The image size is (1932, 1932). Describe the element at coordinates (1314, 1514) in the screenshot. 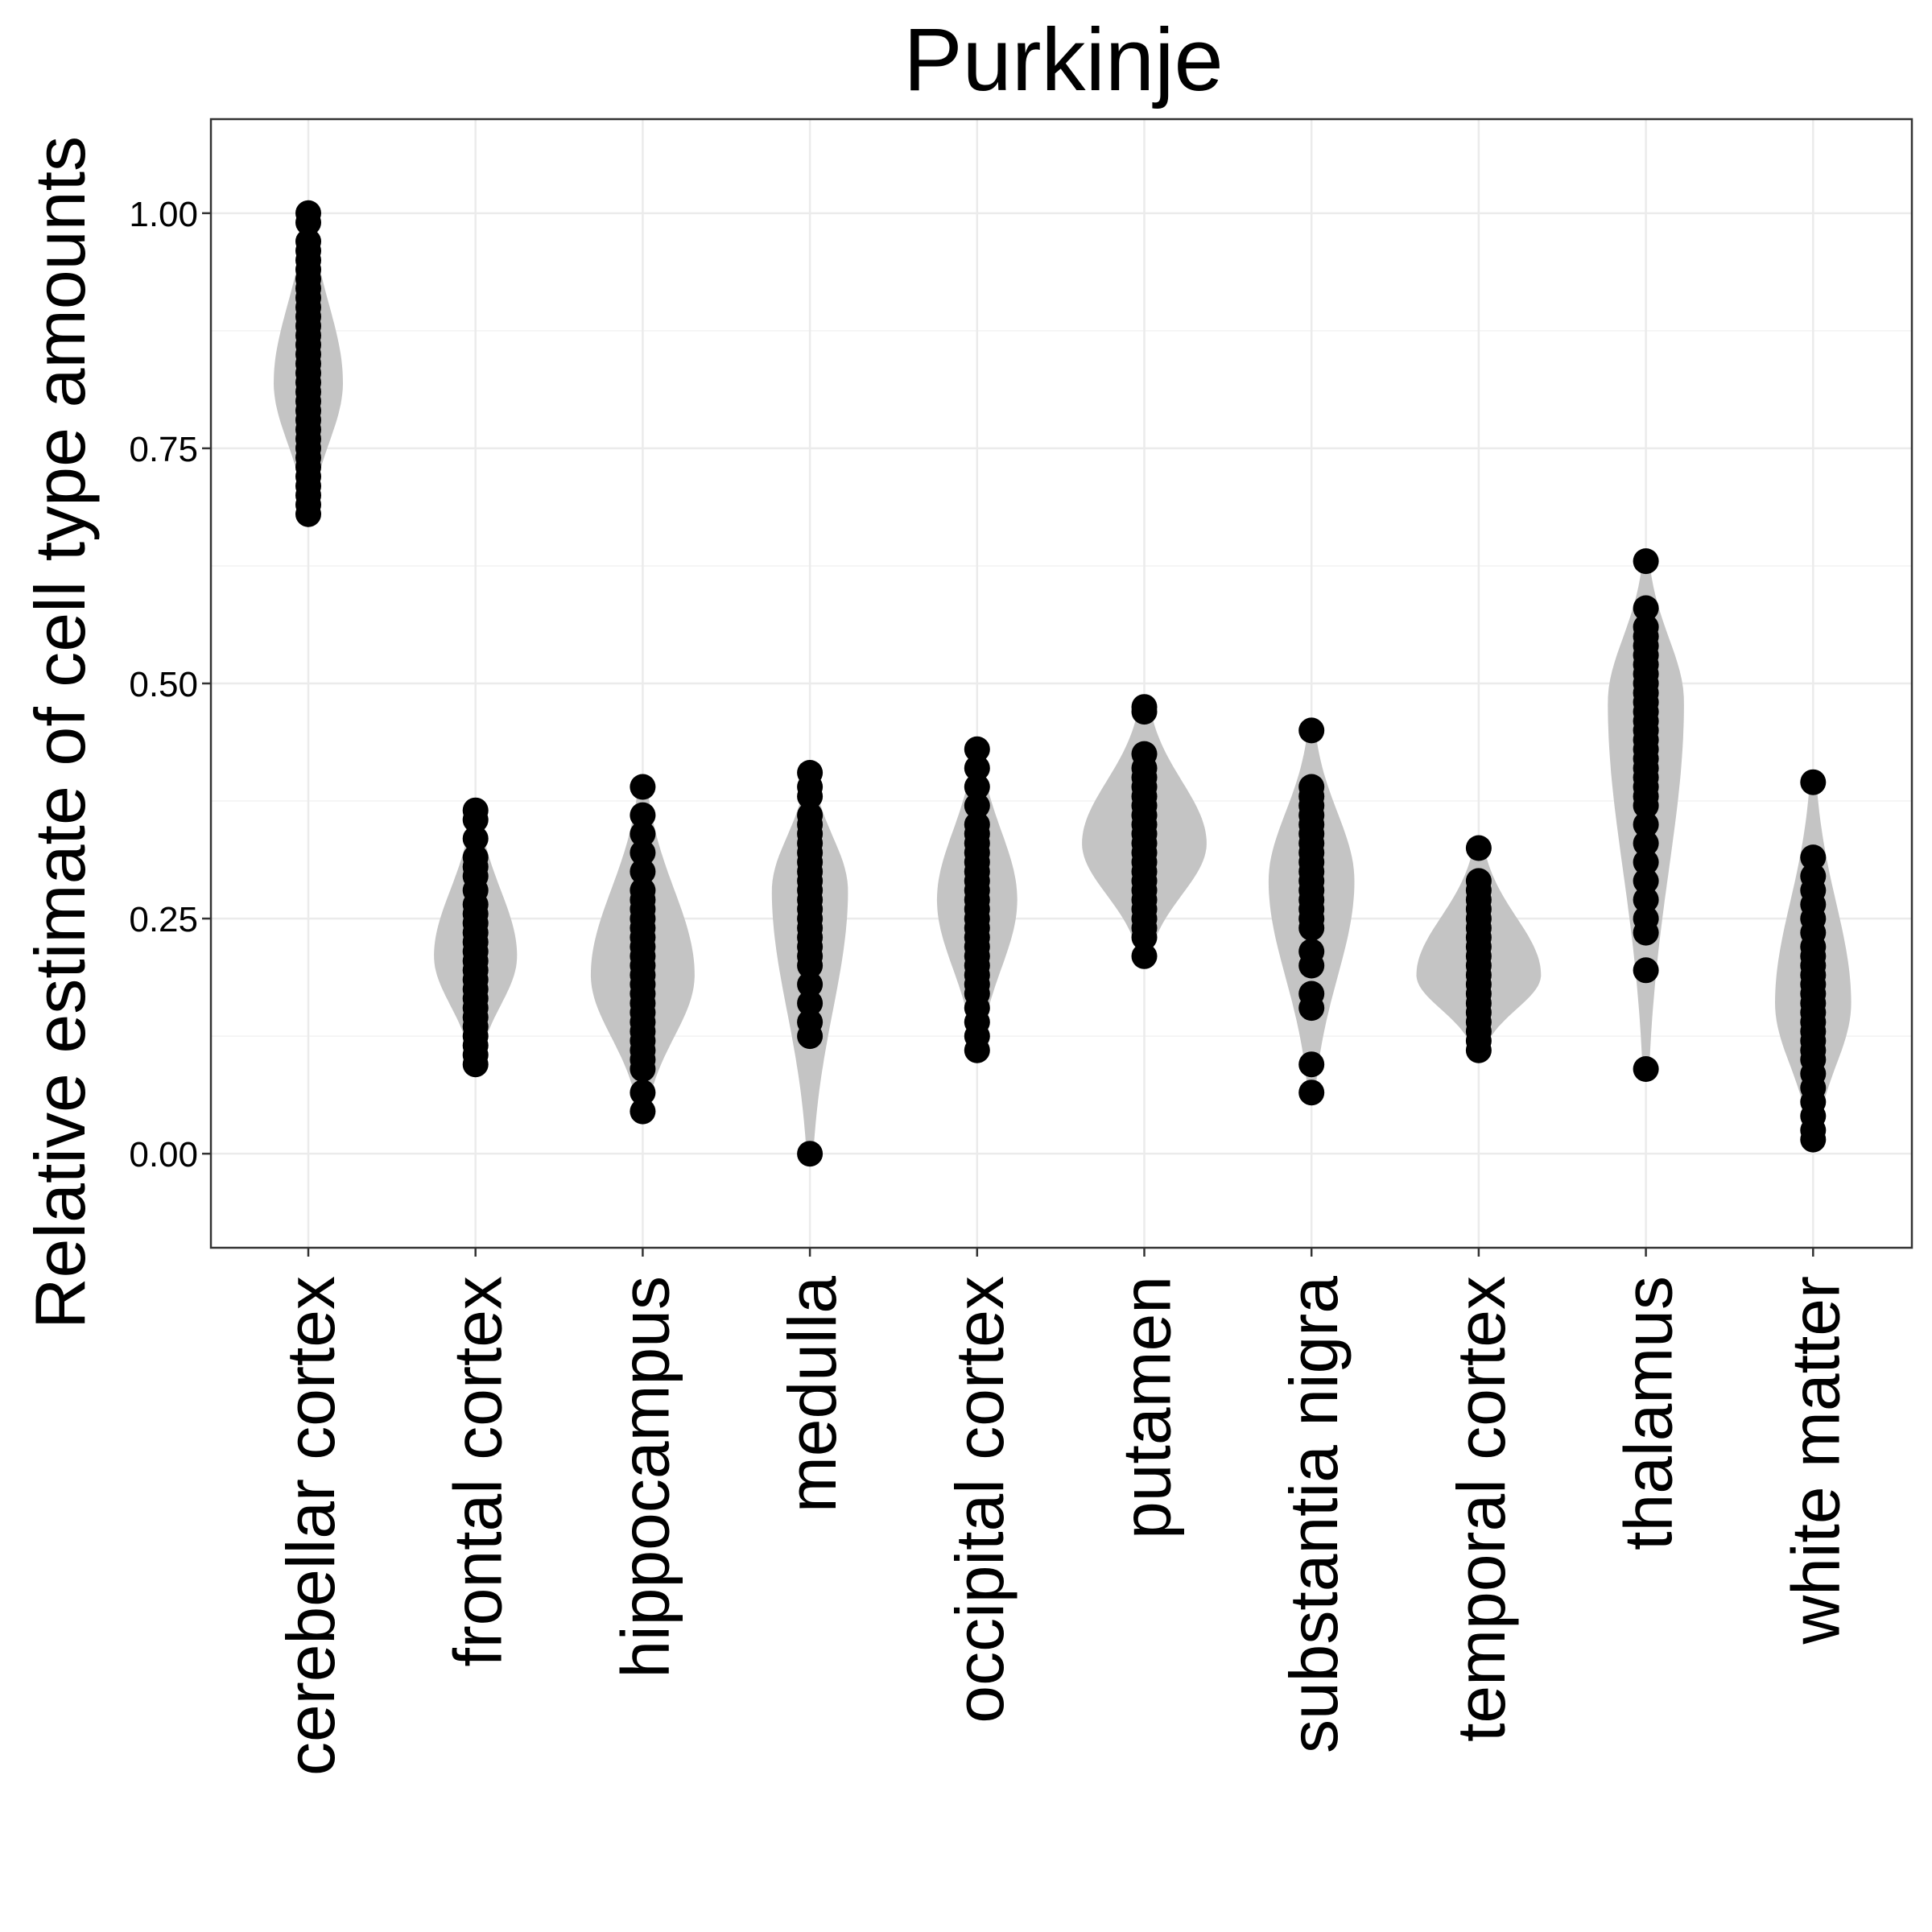

I see `x-tick-label: substantia nigra` at that location.